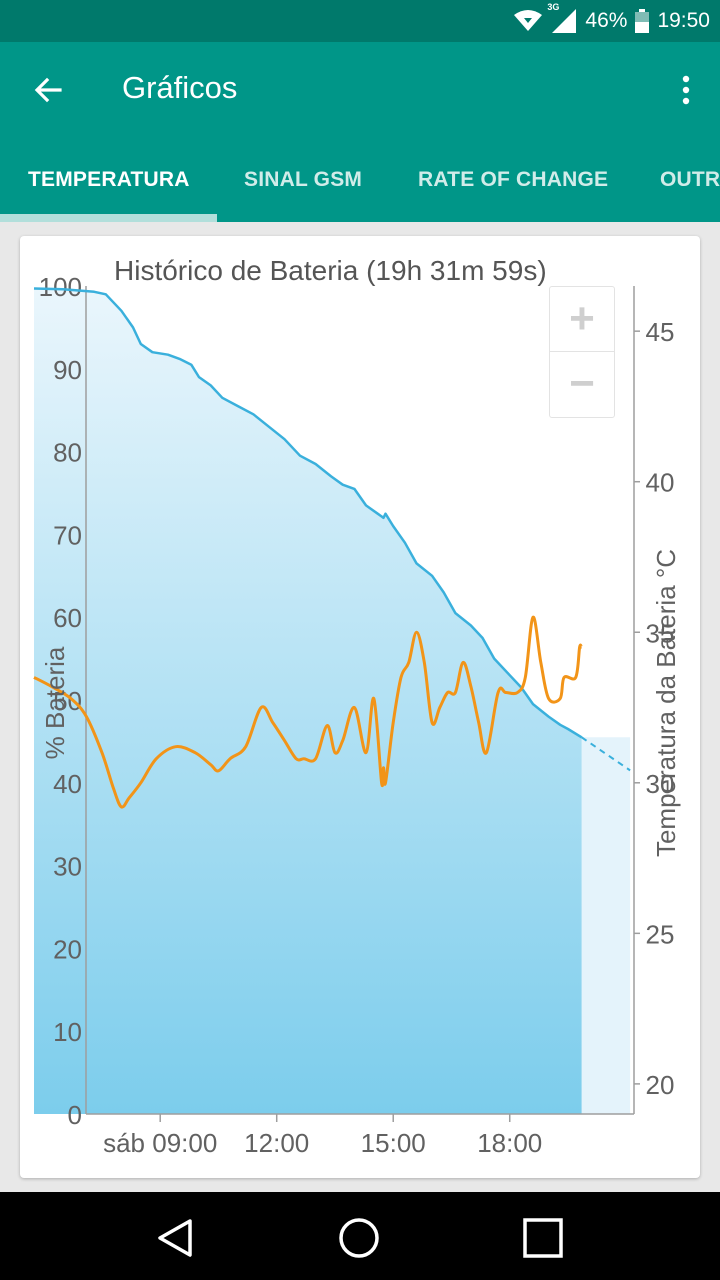 The image size is (720, 1280). I want to click on square-recents-icon, so click(543, 1238).